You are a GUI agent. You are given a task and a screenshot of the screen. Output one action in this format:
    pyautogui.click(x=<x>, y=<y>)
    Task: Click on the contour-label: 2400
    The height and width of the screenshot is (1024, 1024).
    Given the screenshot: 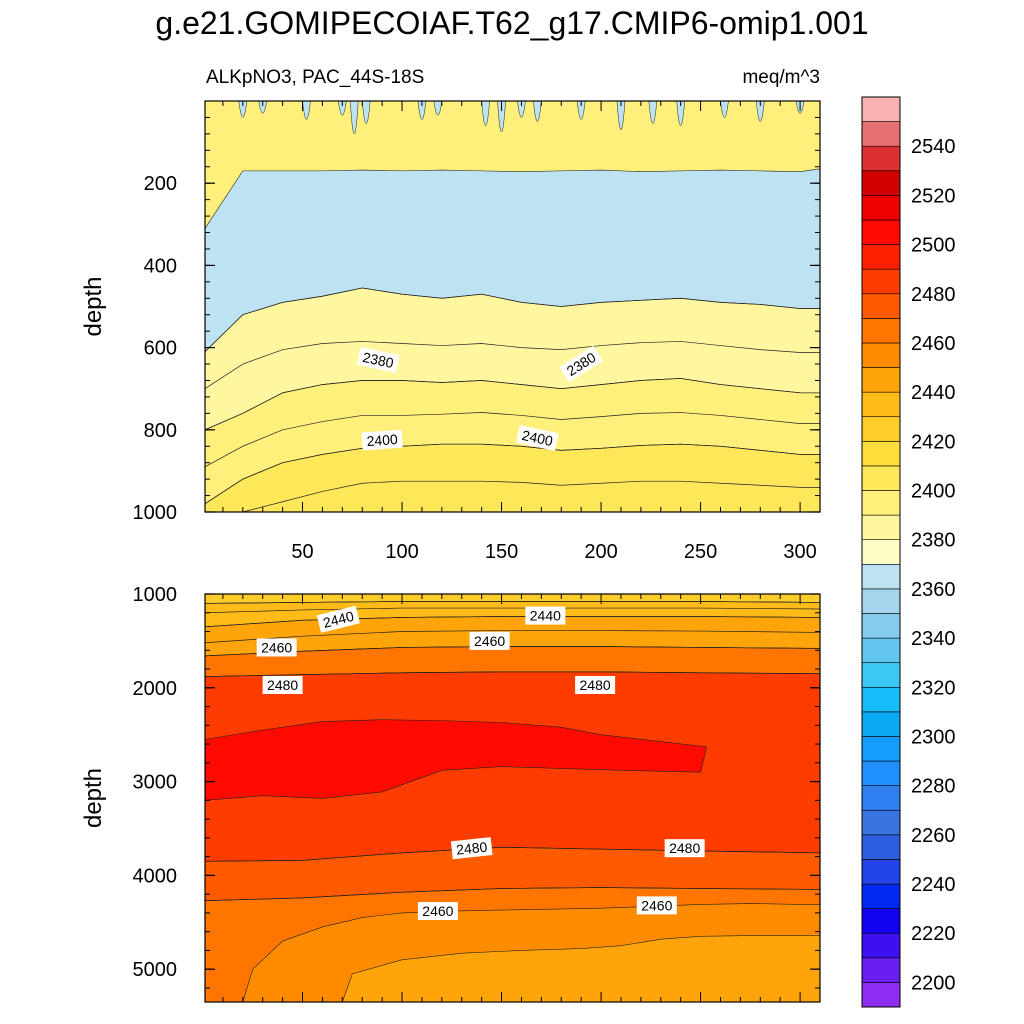 What is the action you would take?
    pyautogui.click(x=537, y=438)
    